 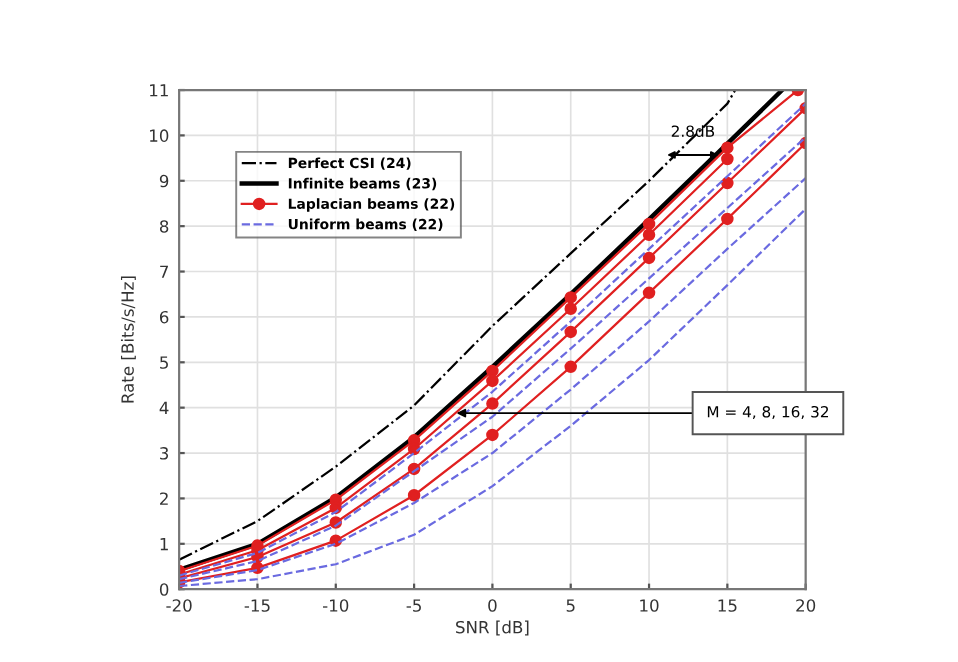 What do you see at coordinates (570, 605) in the screenshot?
I see `x-tick-label: 5` at bounding box center [570, 605].